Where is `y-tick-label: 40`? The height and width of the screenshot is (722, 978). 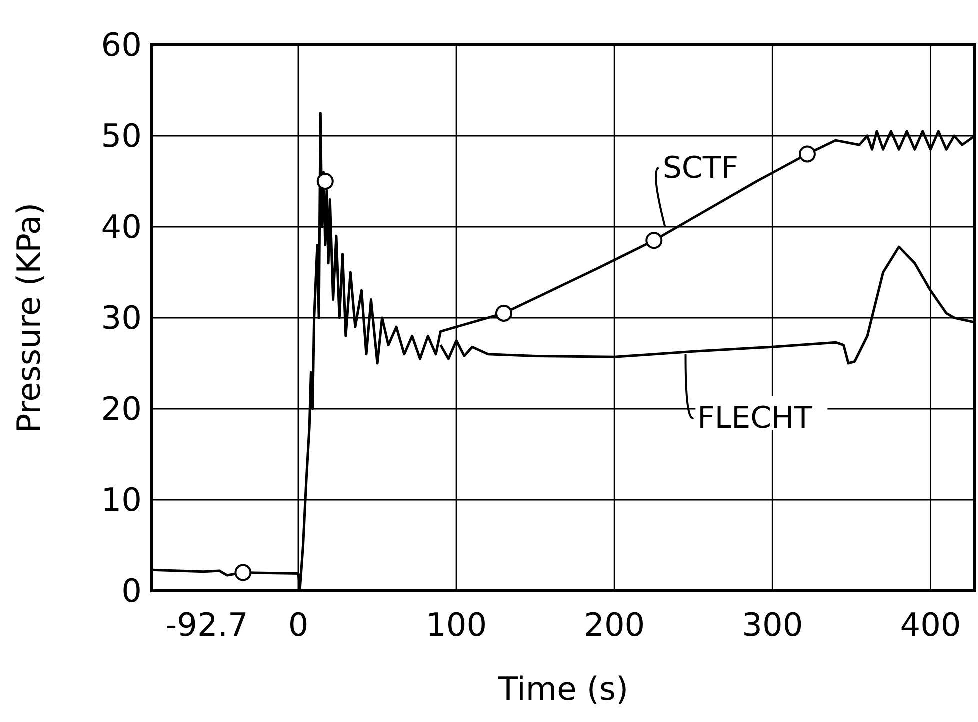
y-tick-label: 40 is located at coordinates (121, 227).